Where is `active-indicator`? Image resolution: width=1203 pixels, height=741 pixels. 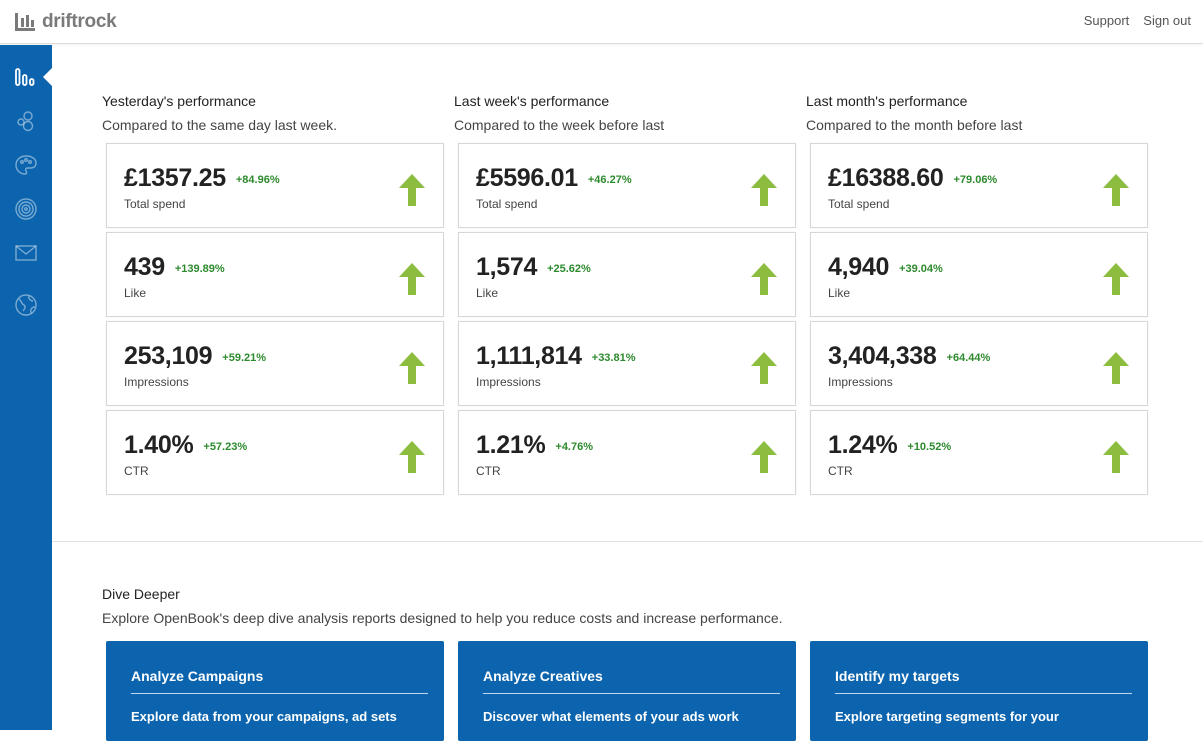 active-indicator is located at coordinates (47, 77).